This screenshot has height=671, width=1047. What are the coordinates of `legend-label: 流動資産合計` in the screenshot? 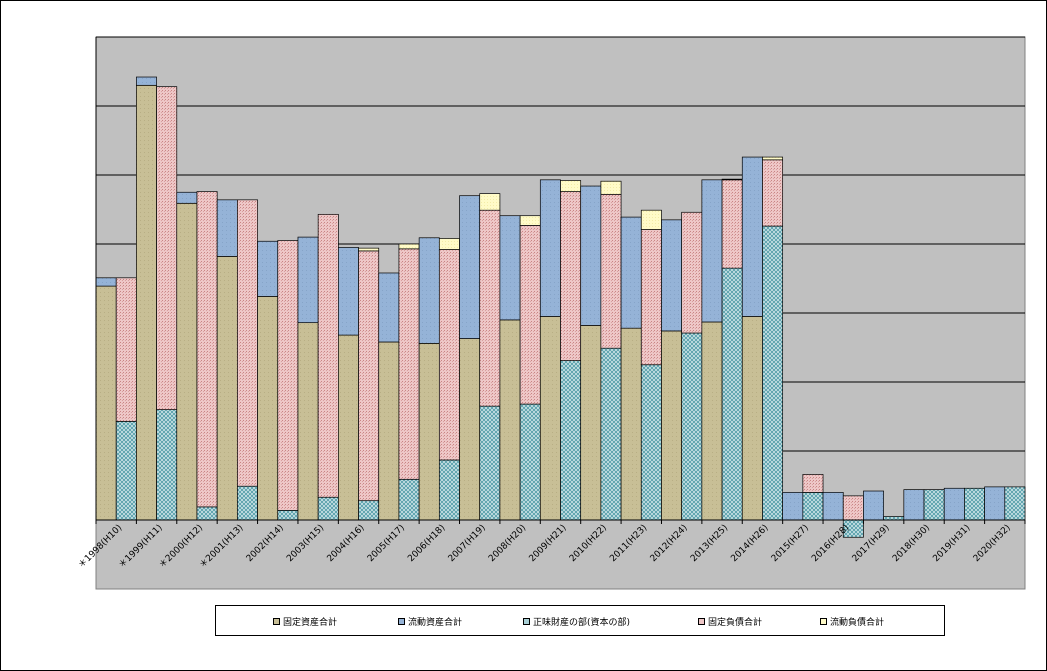 It's located at (435, 622).